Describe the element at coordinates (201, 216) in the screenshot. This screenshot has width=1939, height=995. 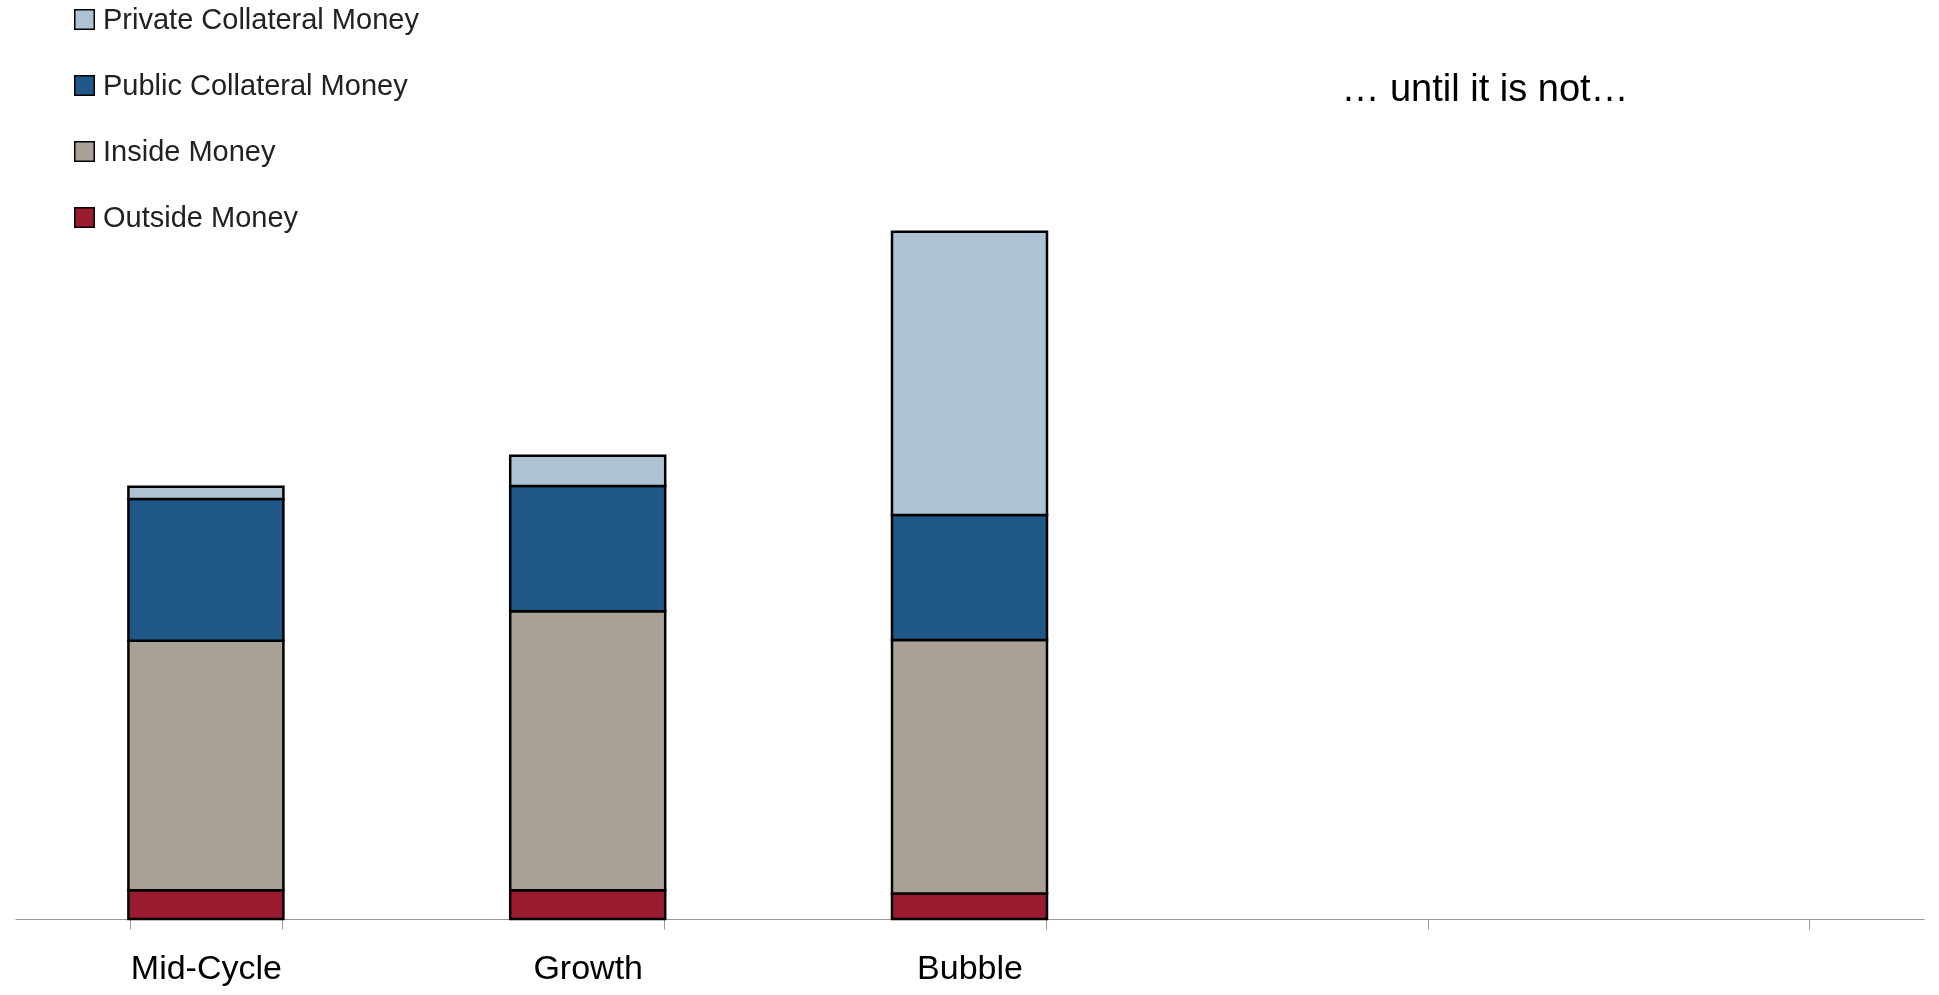
I see `legend-label: Outside Money` at that location.